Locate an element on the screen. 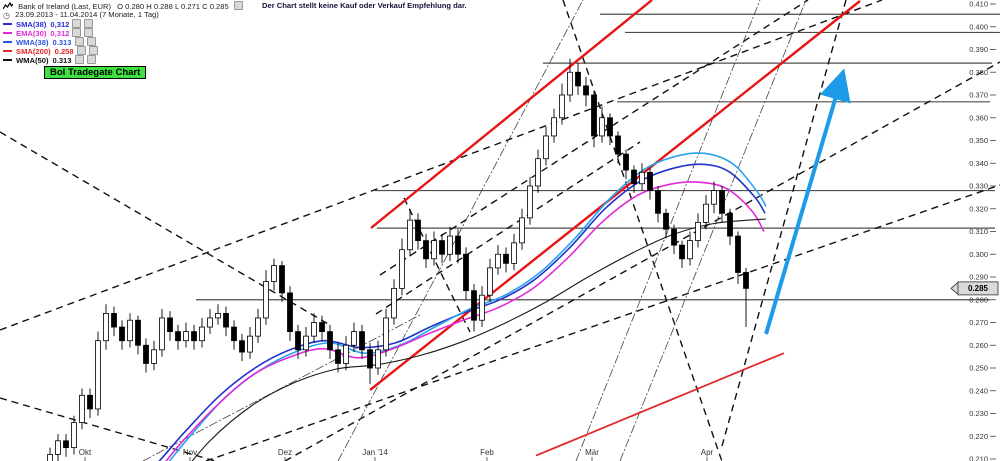 The height and width of the screenshot is (461, 1000). ma-line-sma200 is located at coordinates (660, 404).